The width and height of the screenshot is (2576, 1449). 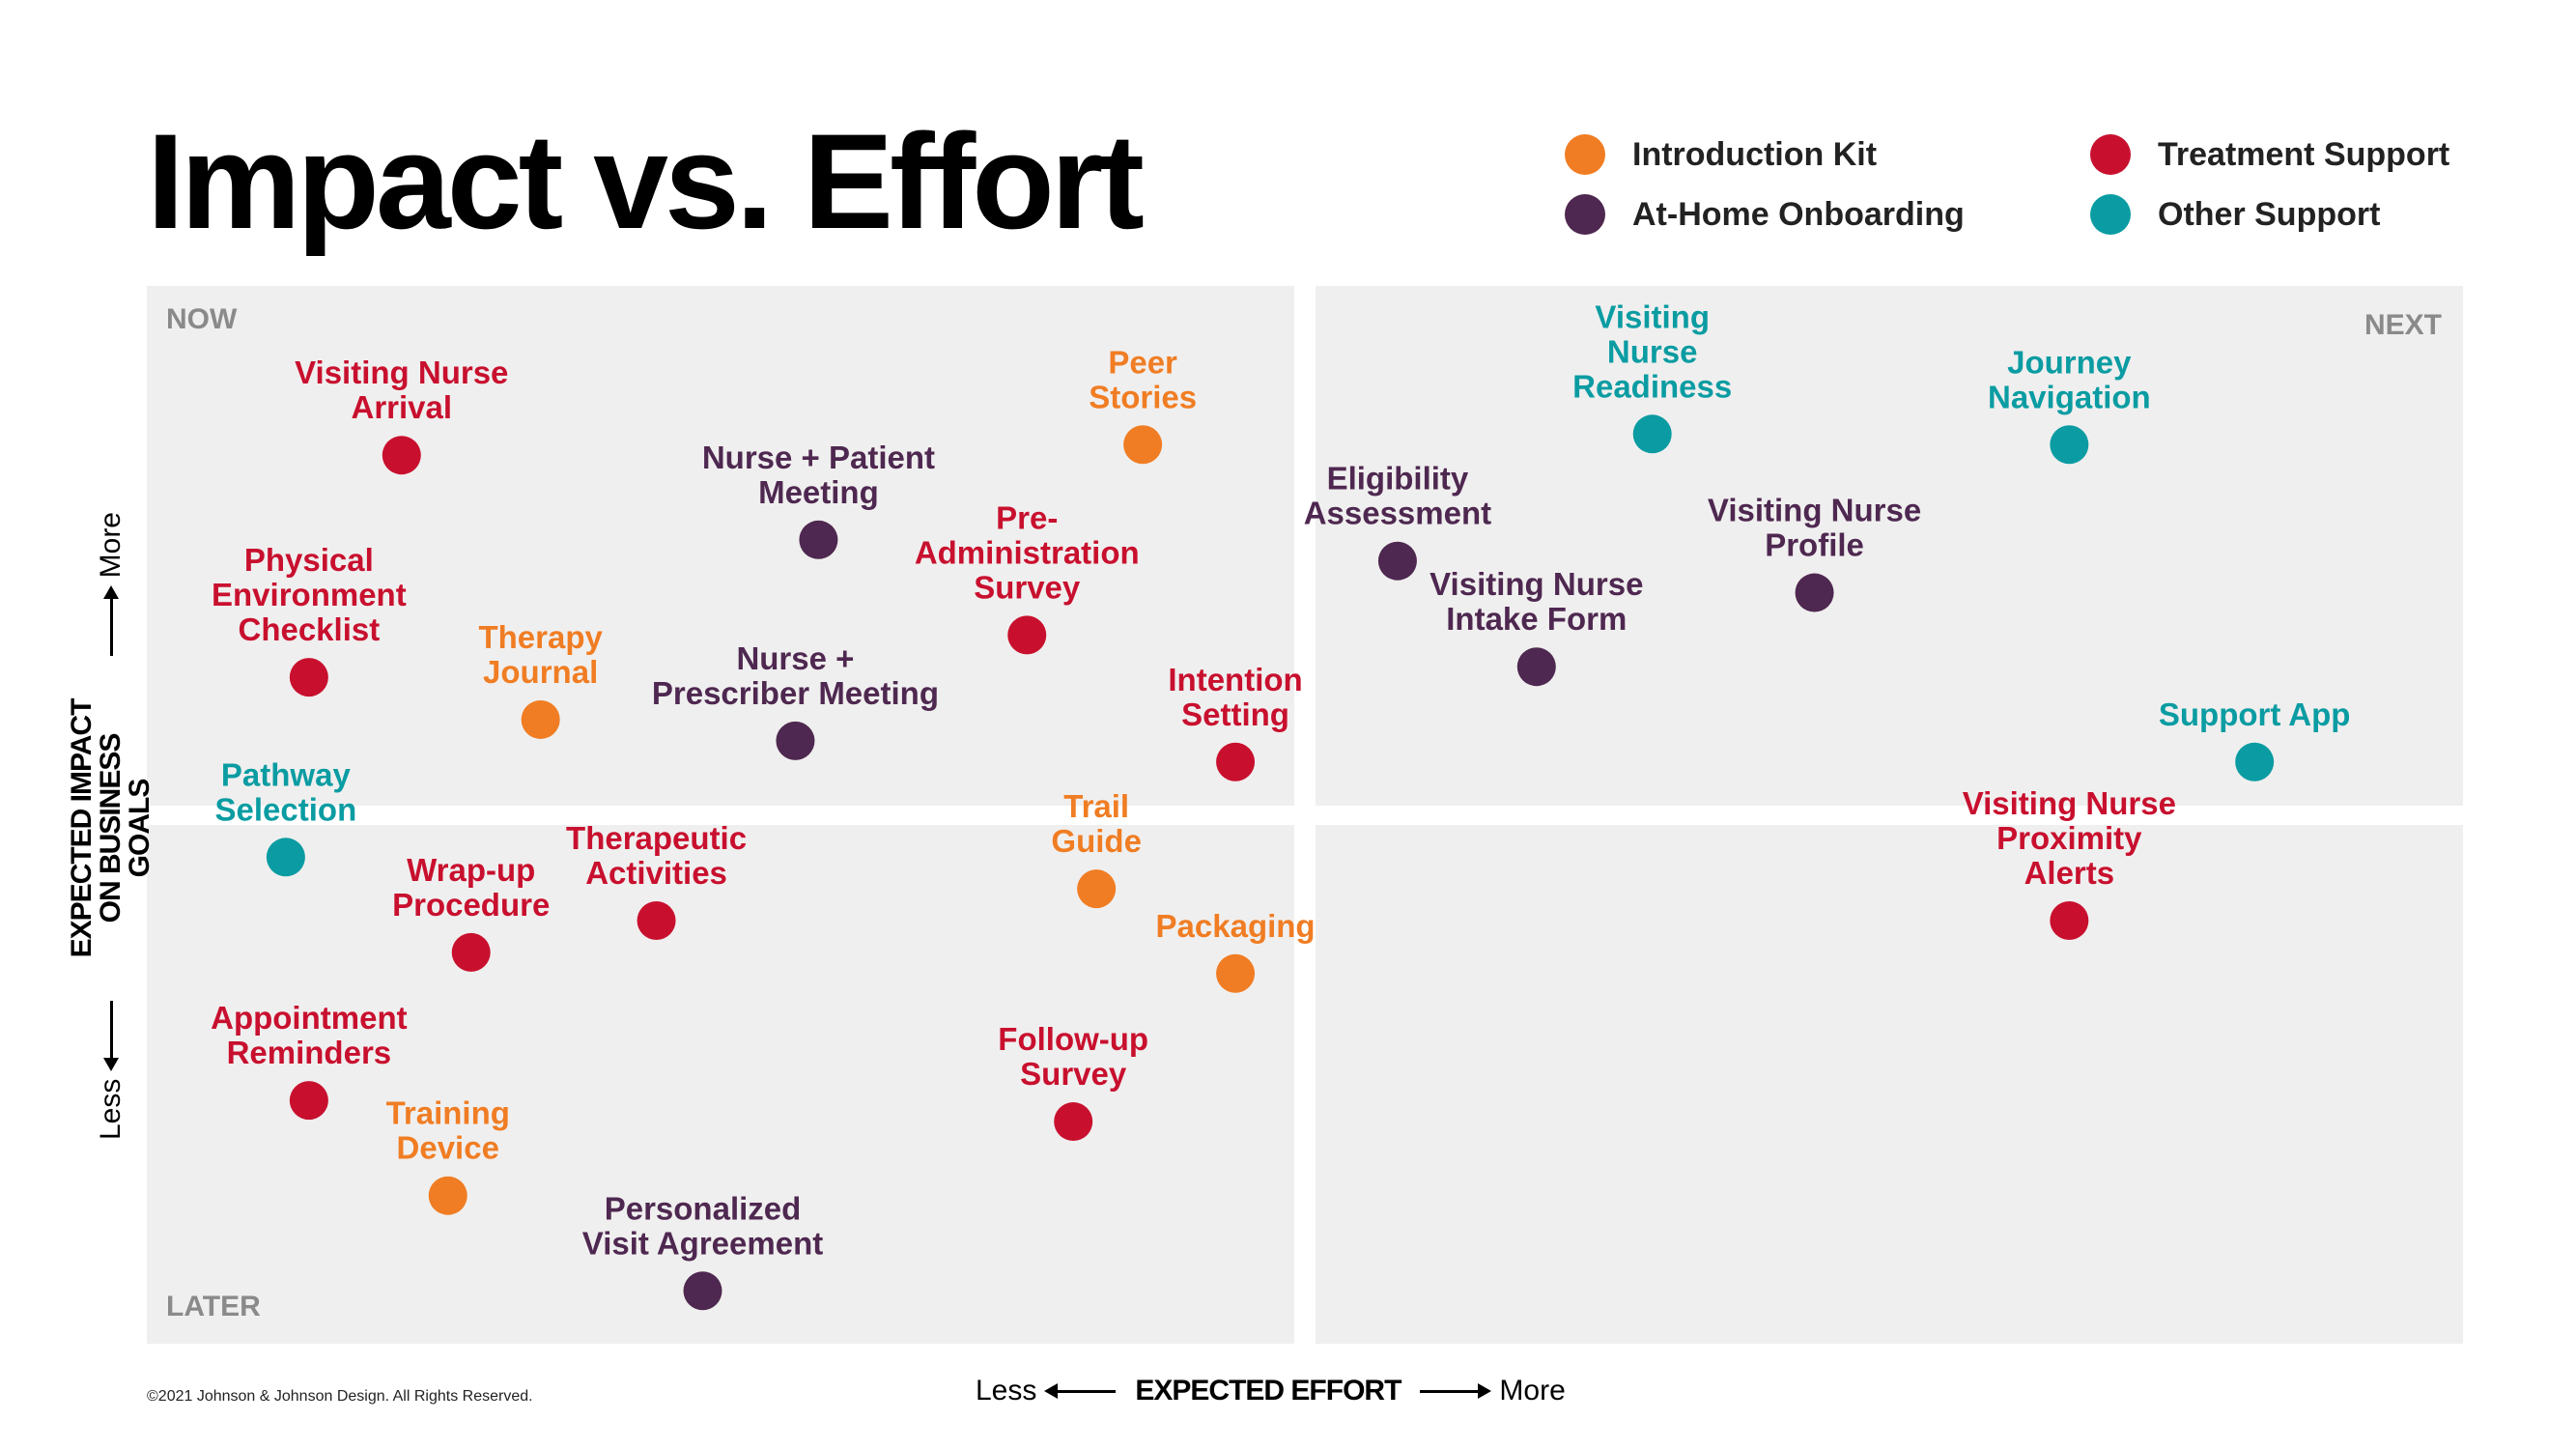 What do you see at coordinates (818, 539) in the screenshot?
I see `point-marker-nurse-patient-meeting` at bounding box center [818, 539].